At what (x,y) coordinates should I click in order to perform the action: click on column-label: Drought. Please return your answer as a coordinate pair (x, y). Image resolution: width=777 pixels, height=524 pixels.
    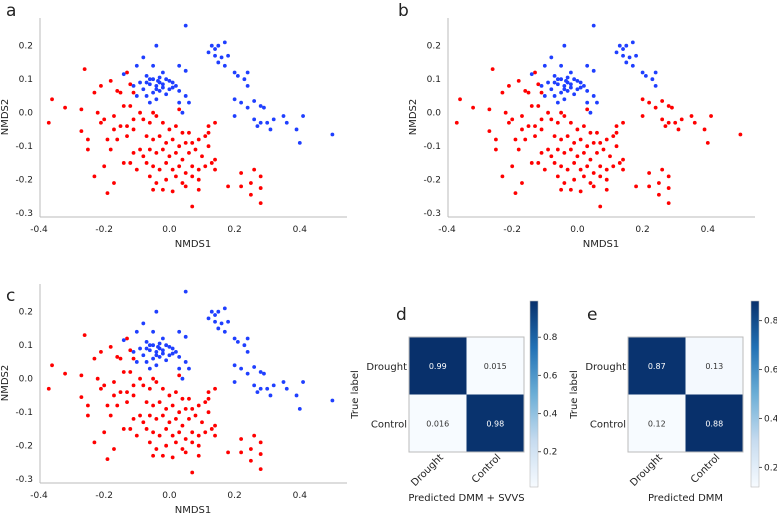
    Looking at the image, I should click on (646, 470).